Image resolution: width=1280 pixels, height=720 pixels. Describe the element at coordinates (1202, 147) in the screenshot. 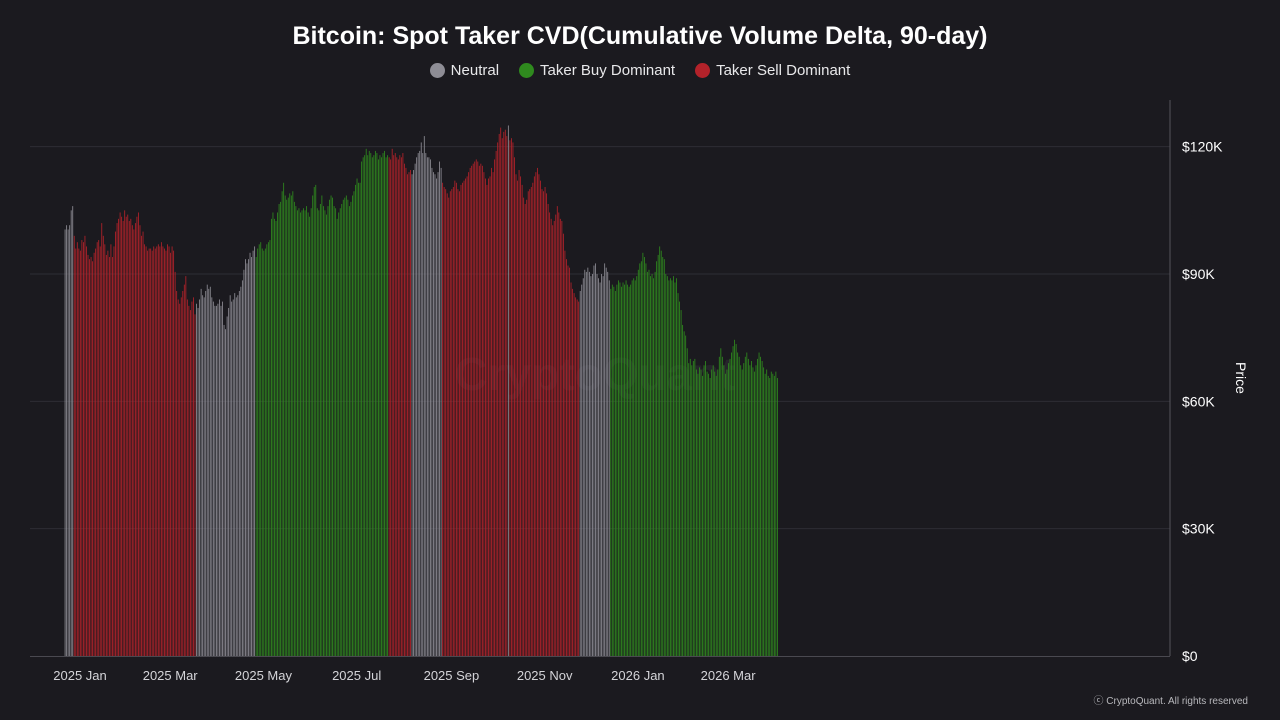

I see `y-tick-label: $120K` at that location.